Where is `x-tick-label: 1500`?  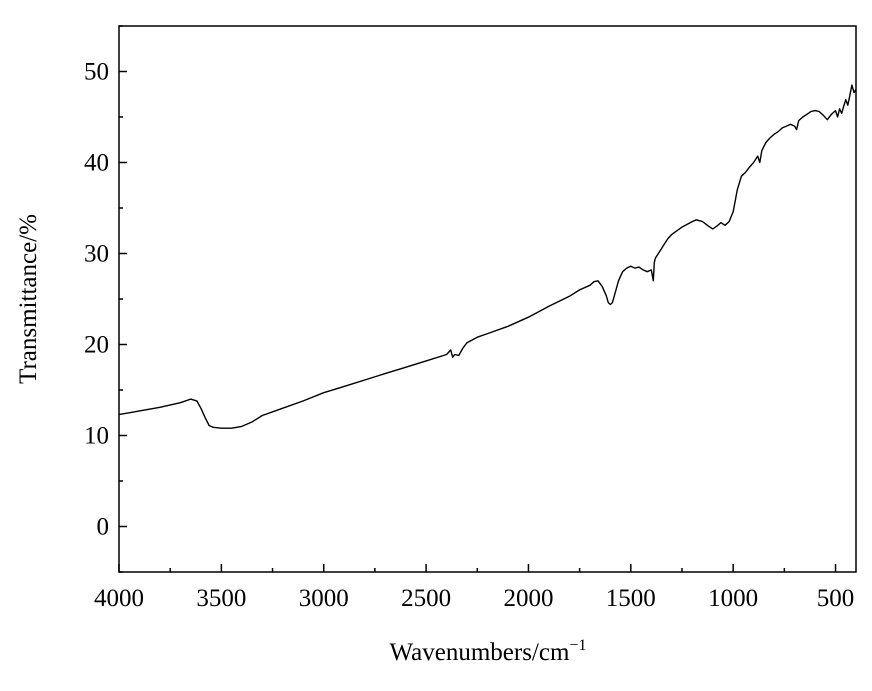
x-tick-label: 1500 is located at coordinates (631, 598).